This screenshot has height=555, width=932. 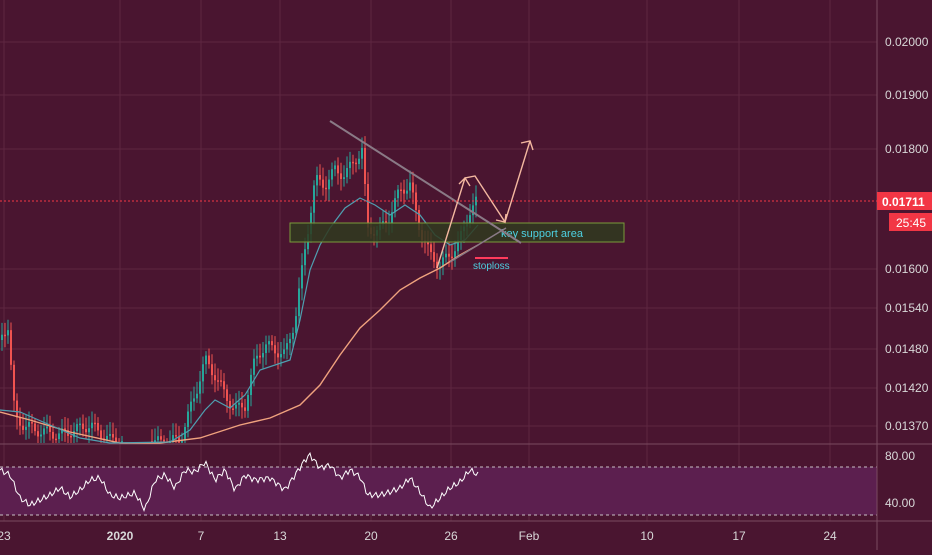 What do you see at coordinates (907, 42) in the screenshot?
I see `price-tick-label: 0.02000` at bounding box center [907, 42].